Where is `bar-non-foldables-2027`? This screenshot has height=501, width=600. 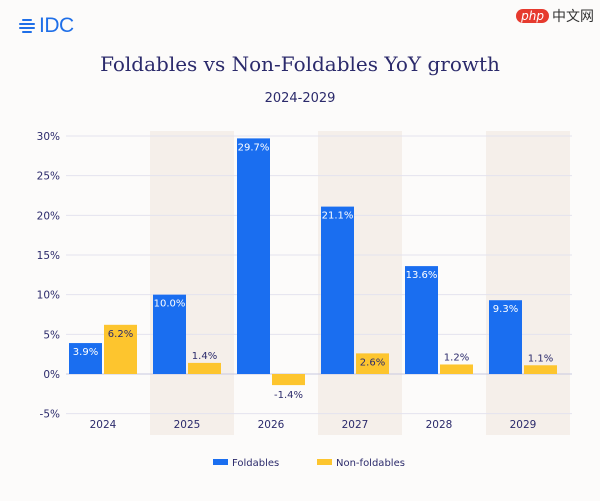
bar-non-foldables-2027 is located at coordinates (372, 363).